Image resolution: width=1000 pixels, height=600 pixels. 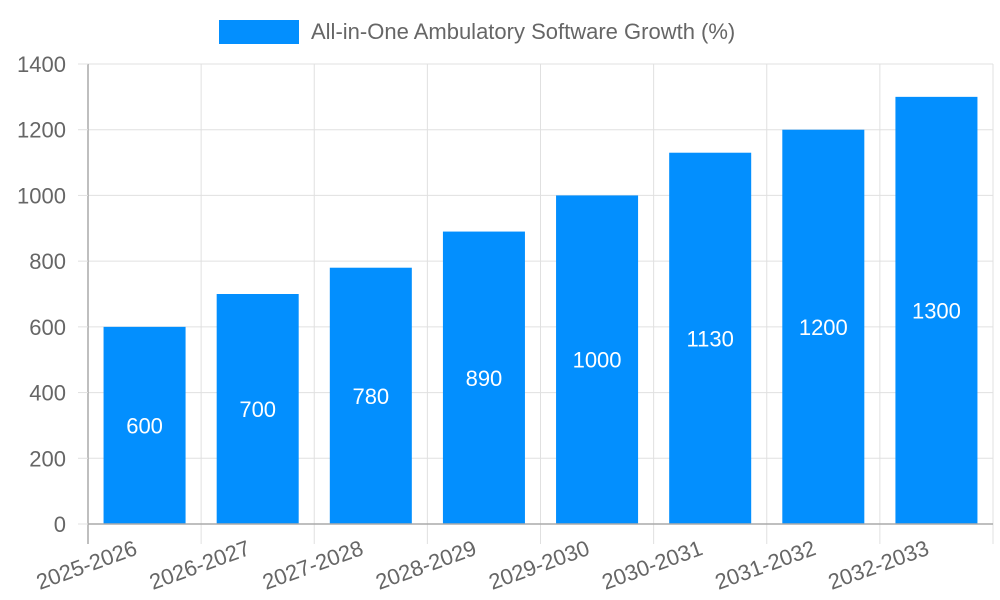 What do you see at coordinates (60, 524) in the screenshot?
I see `y-tick-label: 0` at bounding box center [60, 524].